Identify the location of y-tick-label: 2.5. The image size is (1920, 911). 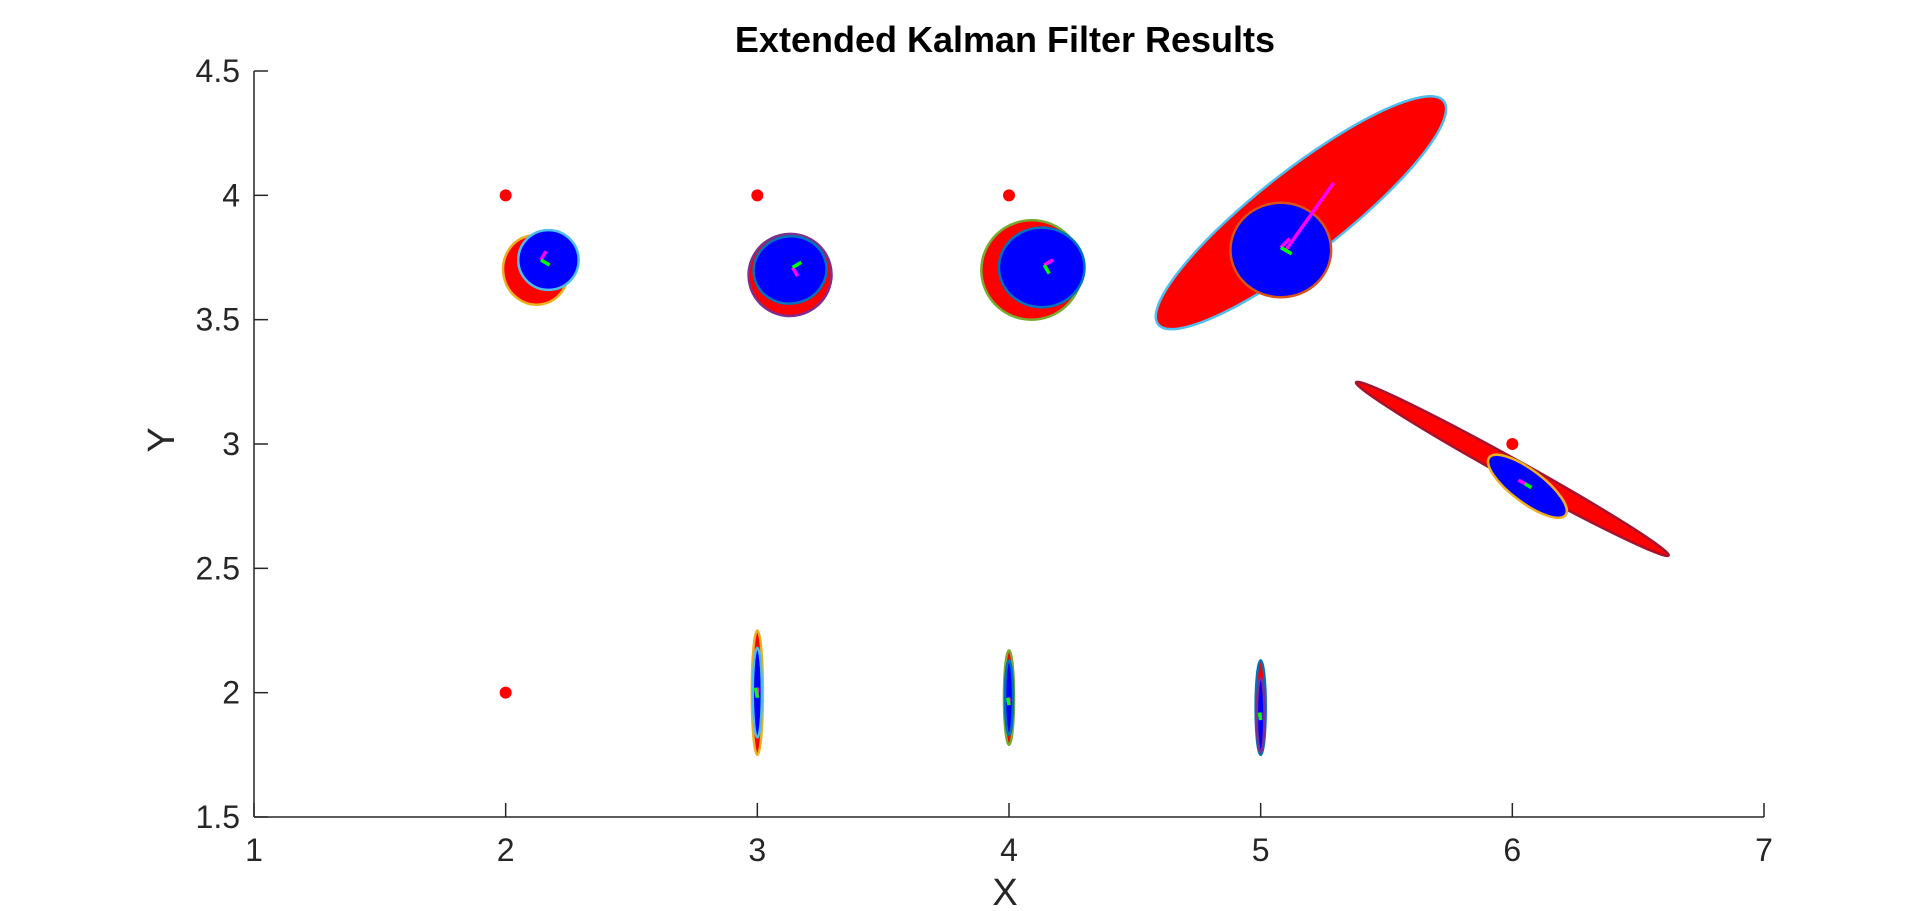
(218, 568).